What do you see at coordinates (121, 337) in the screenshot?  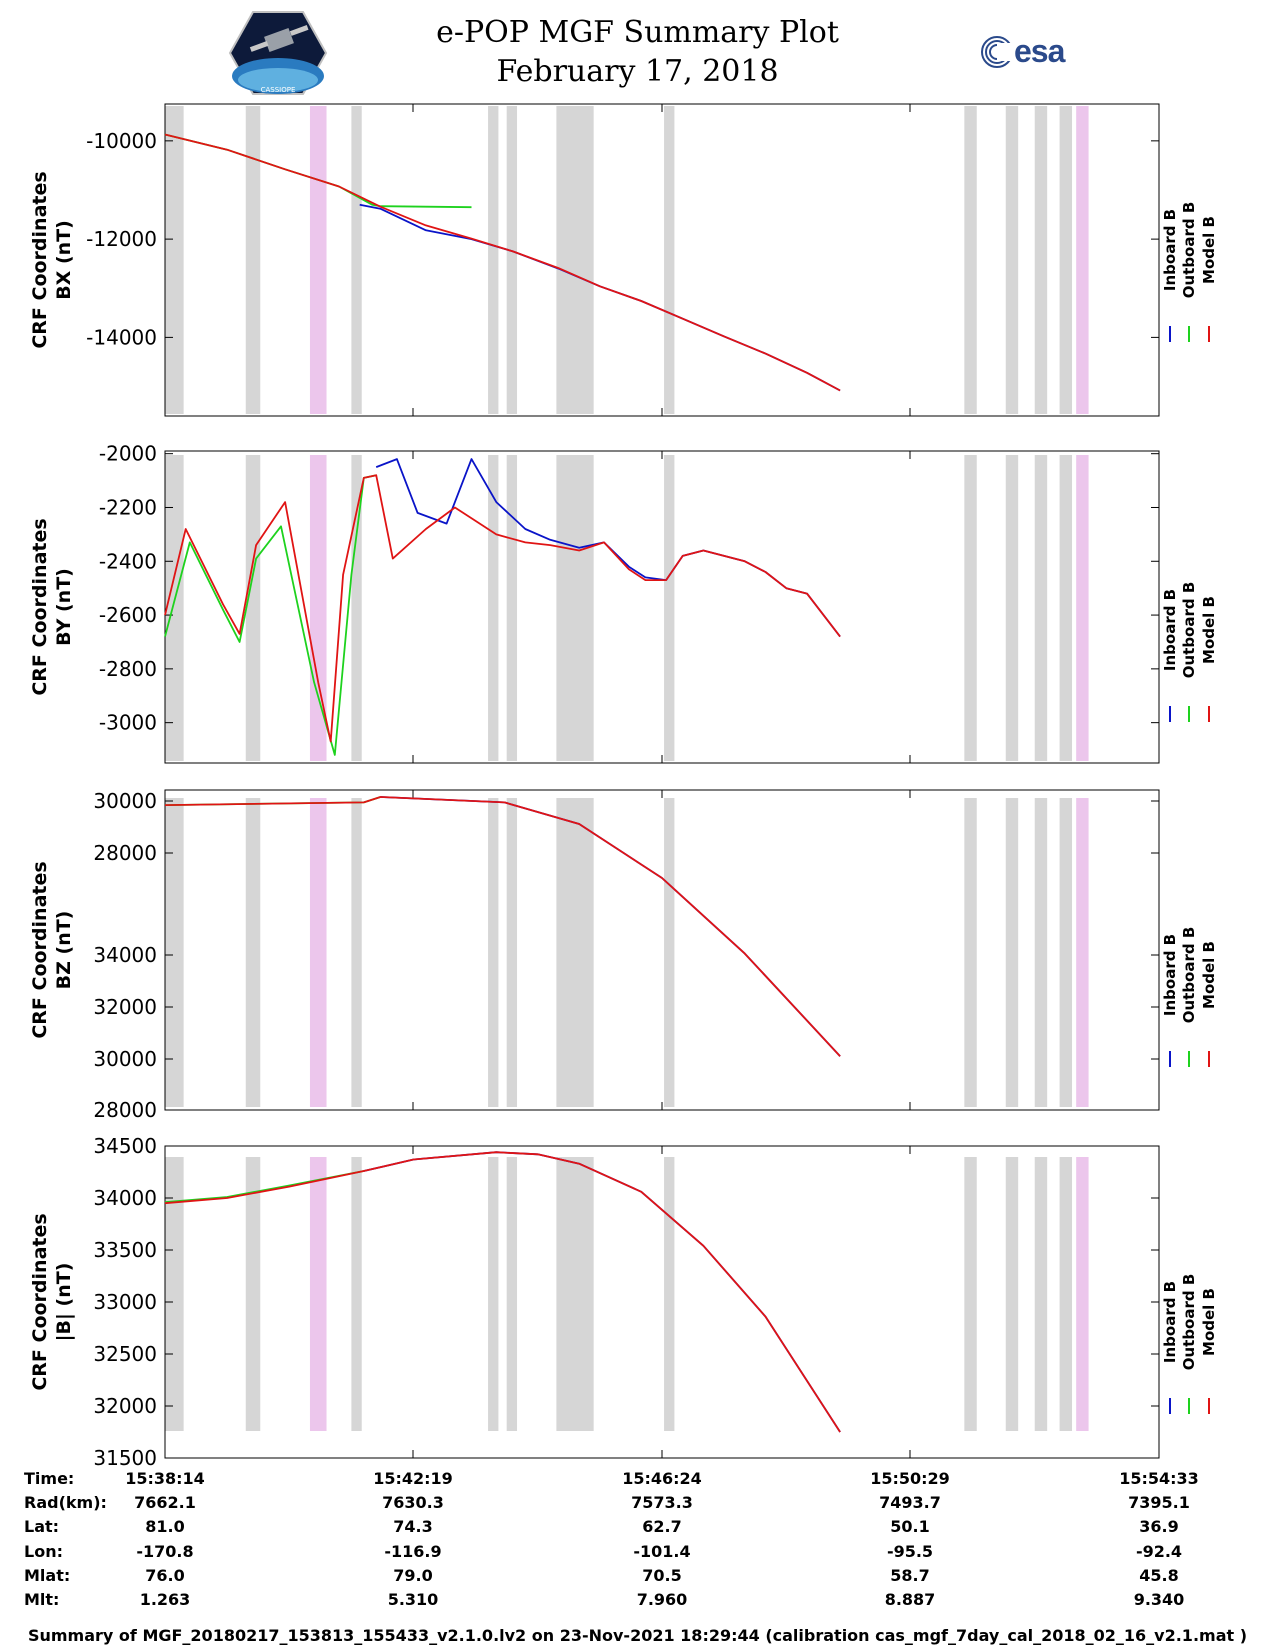 I see `y-tick-label: -14000` at bounding box center [121, 337].